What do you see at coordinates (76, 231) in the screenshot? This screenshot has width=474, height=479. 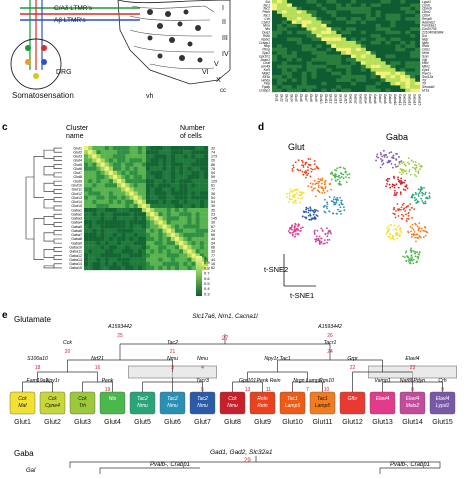 I see `cluster-name: Gaba6` at bounding box center [76, 231].